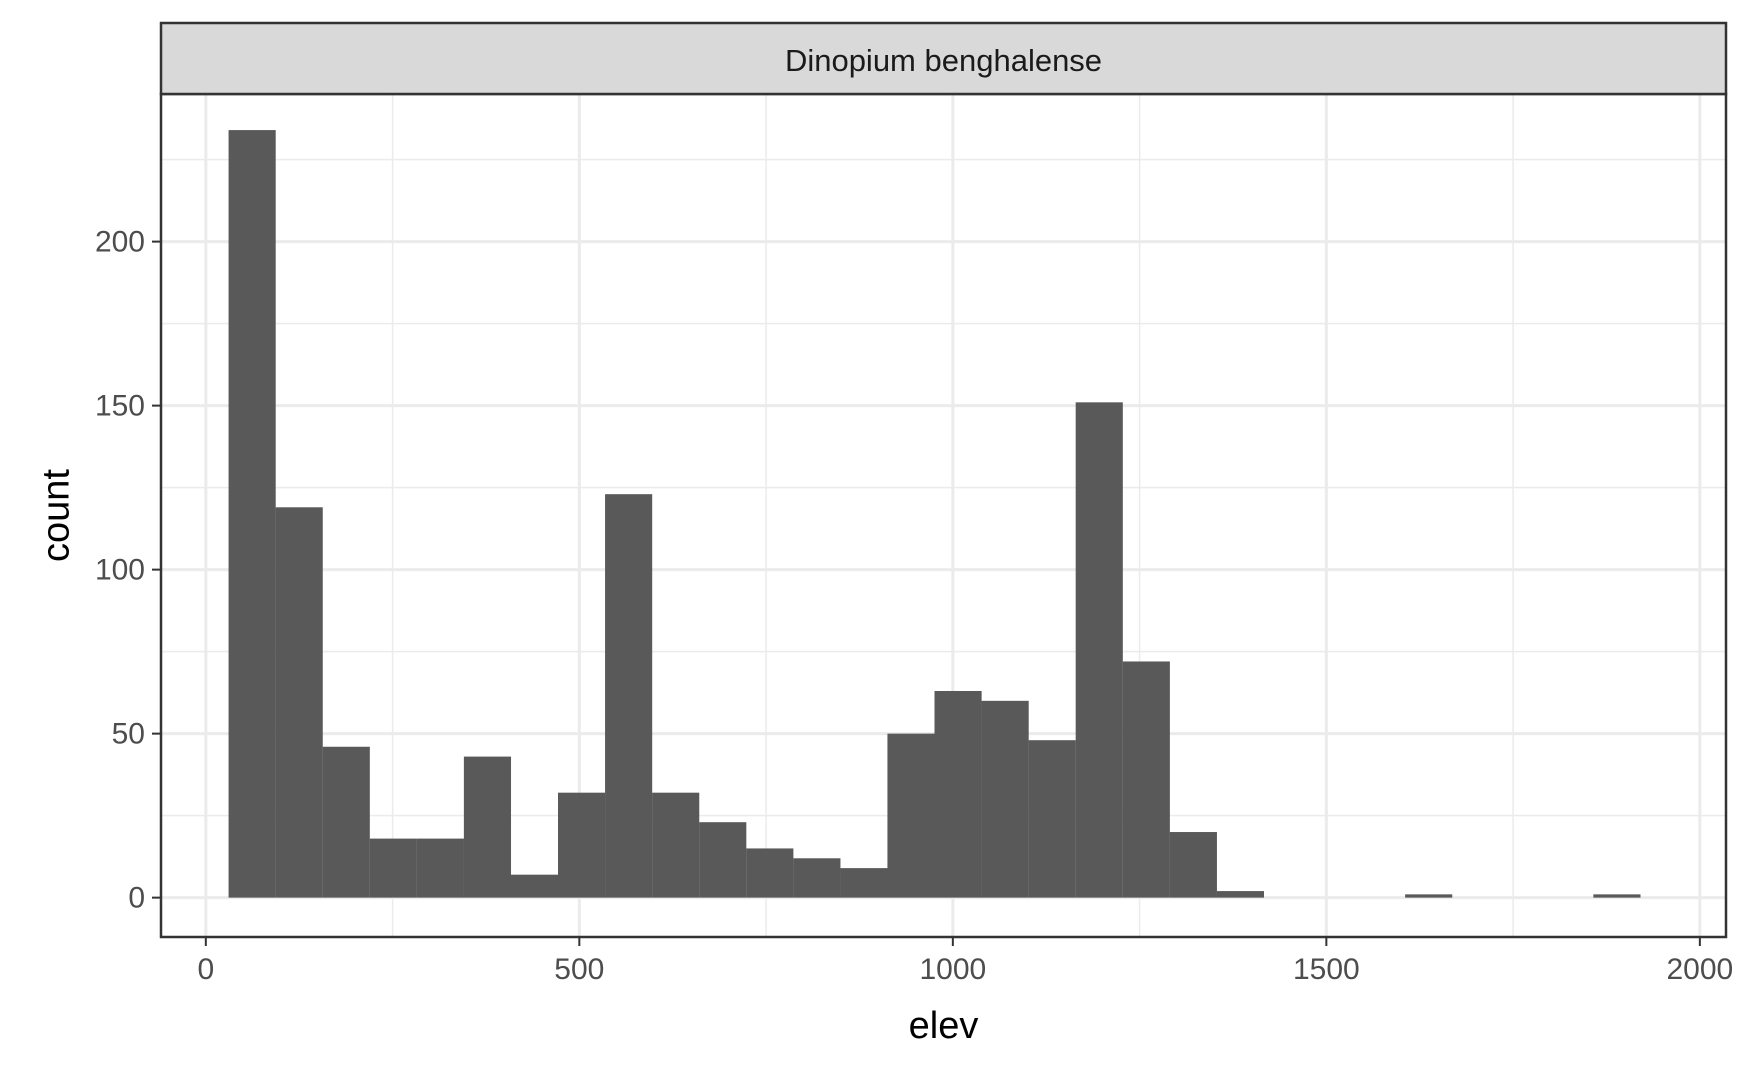 This screenshot has height=1071, width=1750. Describe the element at coordinates (120, 242) in the screenshot. I see `y-tick-label: 200` at that location.